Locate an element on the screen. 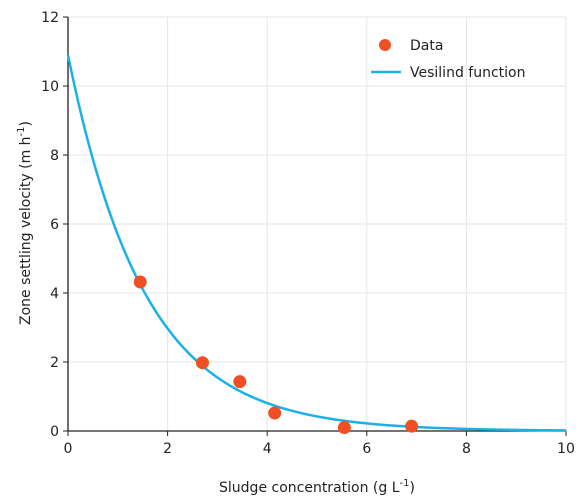  legend: Data Vesilind function is located at coordinates (448, 59).